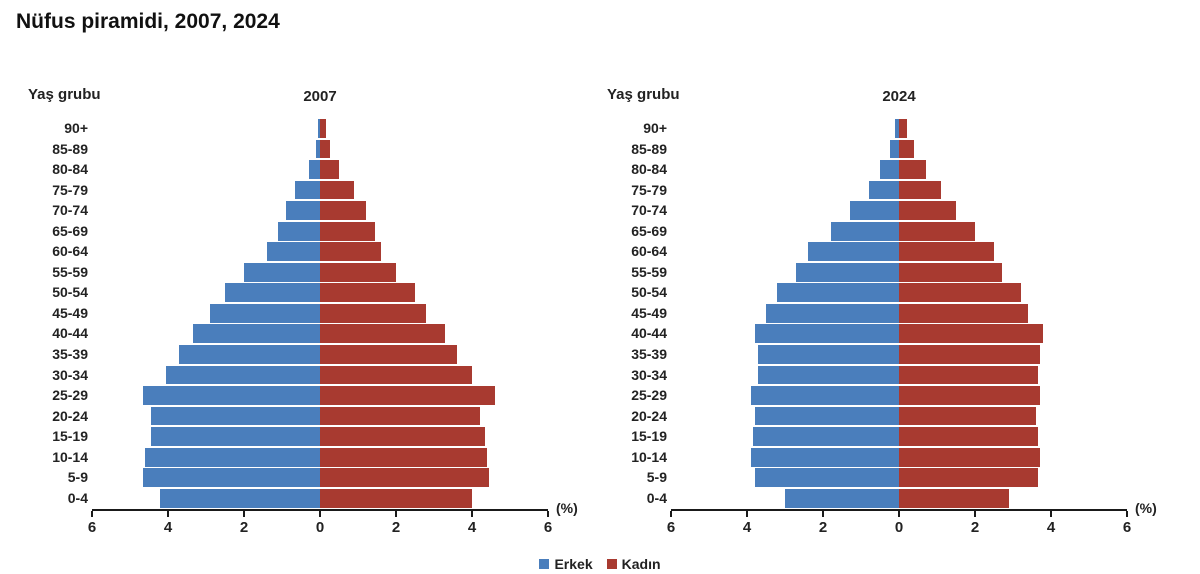  What do you see at coordinates (70, 210) in the screenshot?
I see `age-group-label: 70-74` at bounding box center [70, 210].